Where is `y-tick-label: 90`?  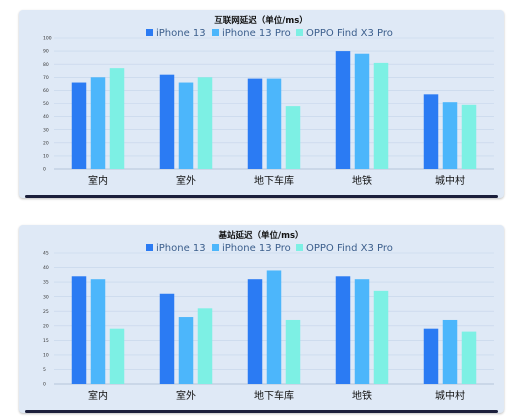
y-tick-label: 90 is located at coordinates (46, 52).